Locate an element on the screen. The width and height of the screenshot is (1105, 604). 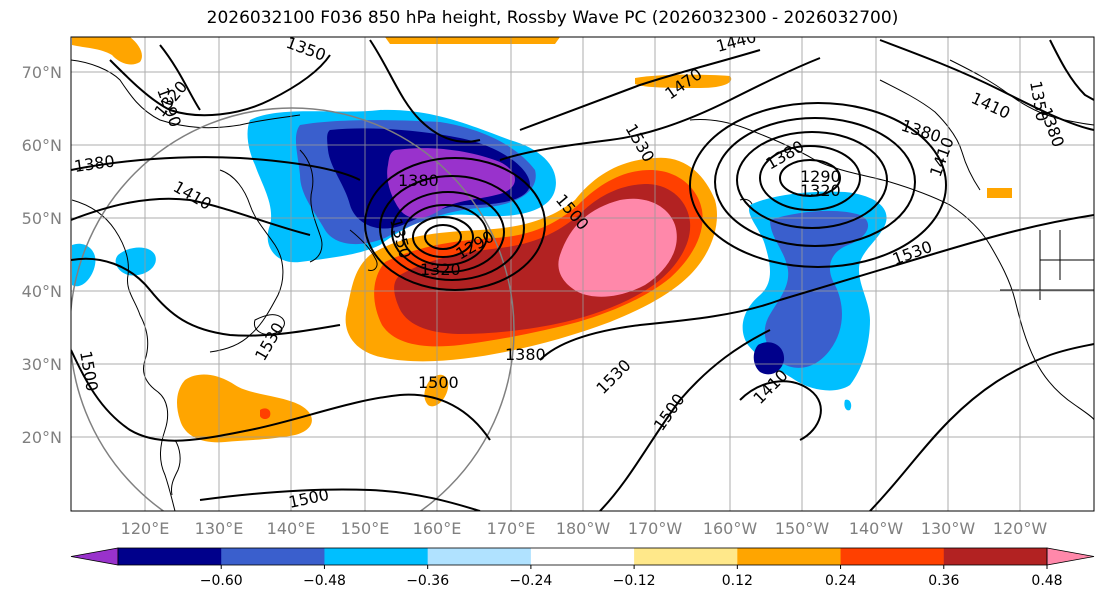
lon-label: 130°E is located at coordinates (219, 528).